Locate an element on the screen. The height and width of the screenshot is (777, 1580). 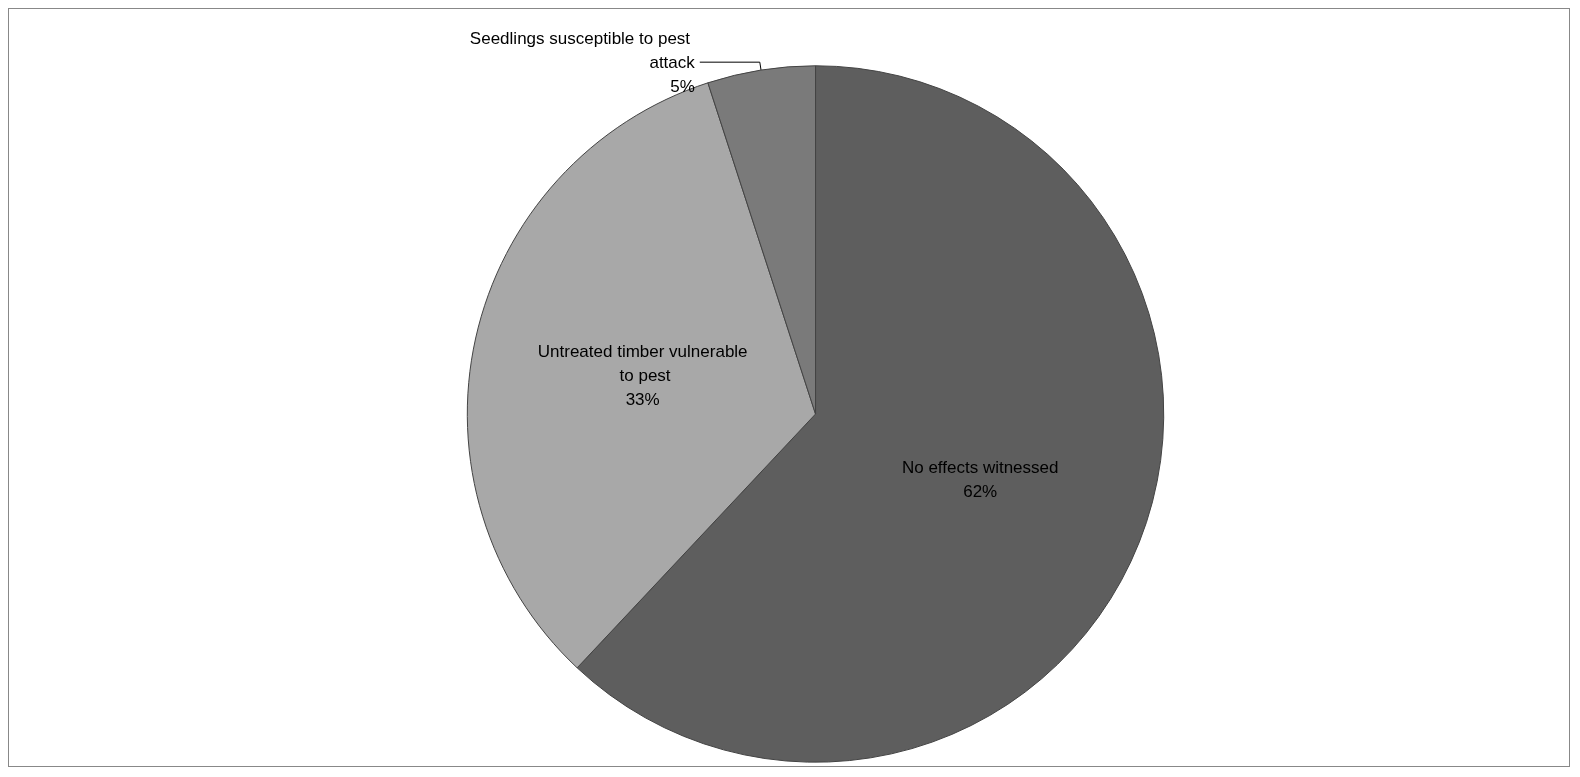
slice-label: Untreated timber vulnerable to pest is located at coordinates (642, 363).